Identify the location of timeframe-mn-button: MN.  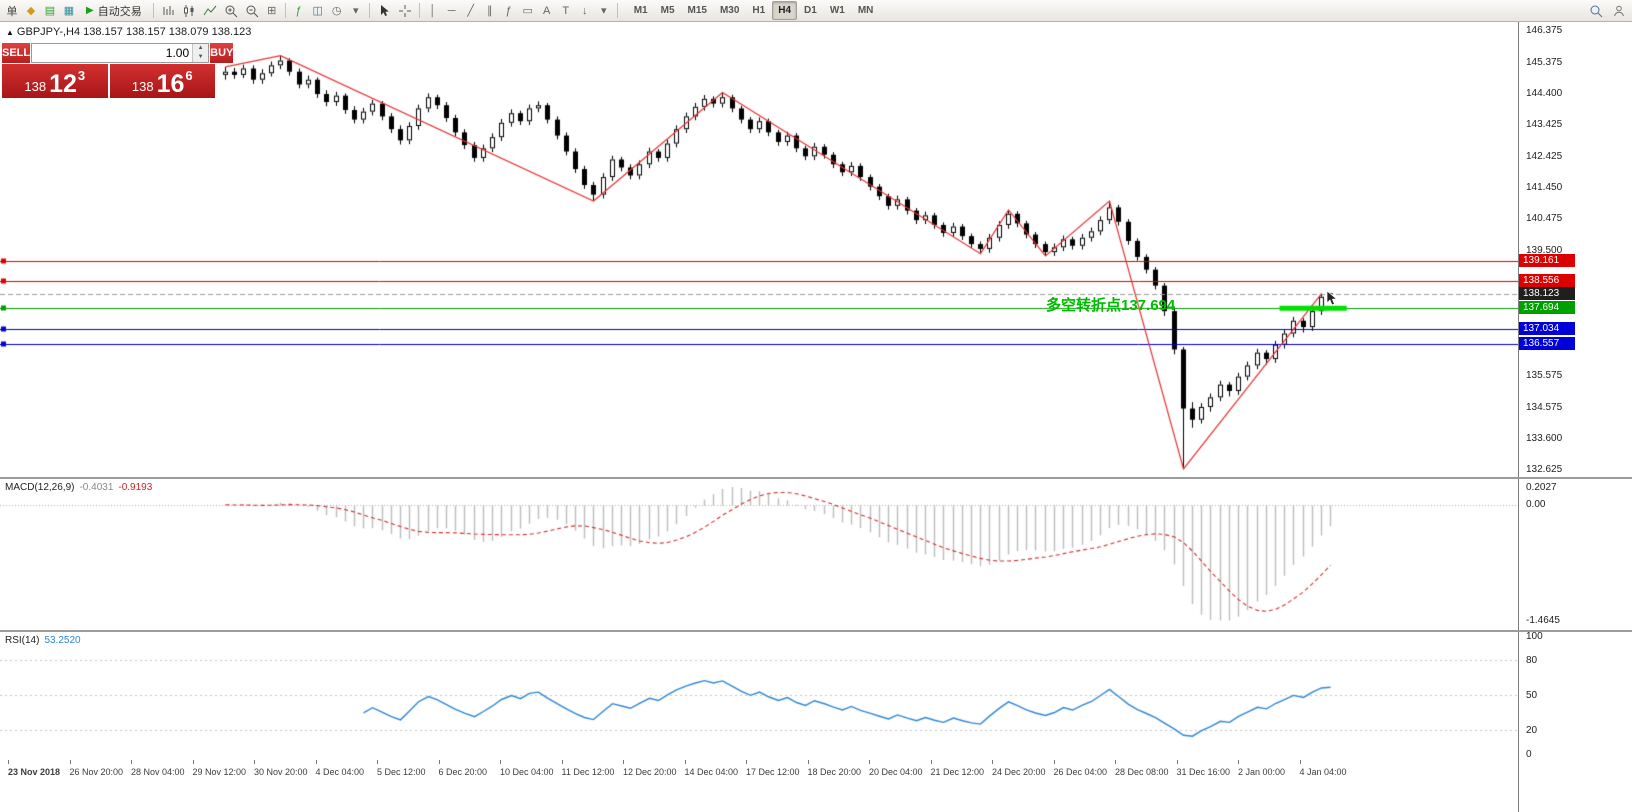
(865, 10).